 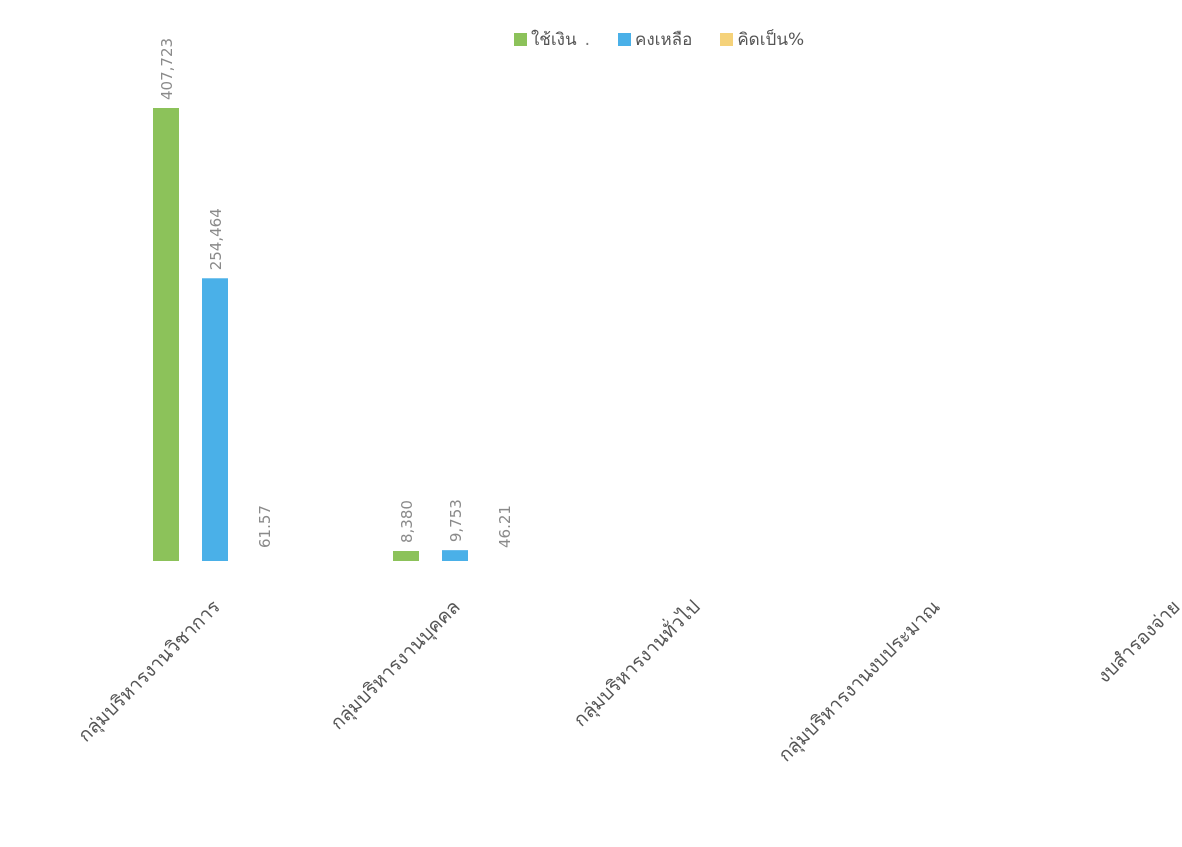 I want to click on data-label-remaining-0: 254,464, so click(x=216, y=239).